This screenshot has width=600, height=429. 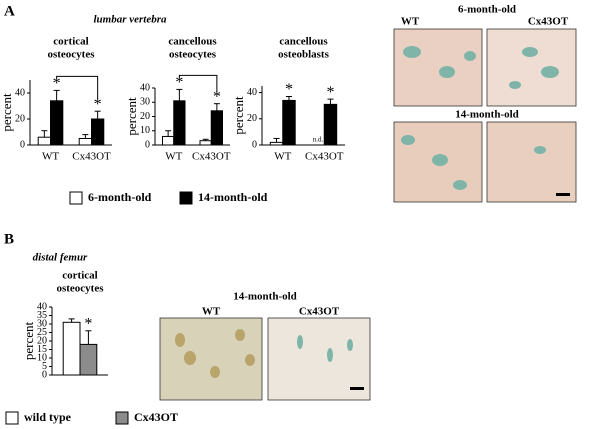 I want to click on value-label: n.d., so click(x=318, y=140).